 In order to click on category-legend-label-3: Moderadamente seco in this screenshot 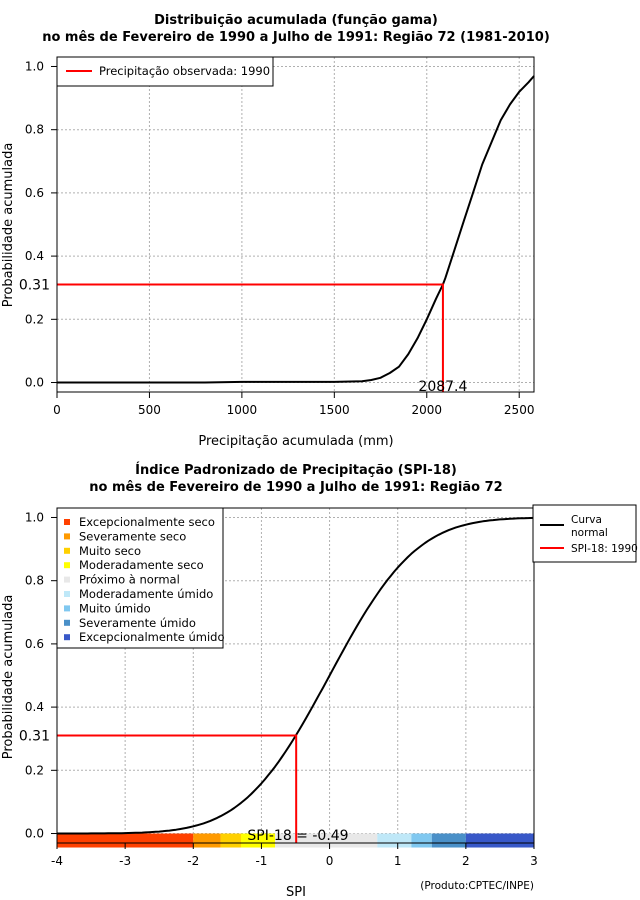, I will do `click(141, 565)`.